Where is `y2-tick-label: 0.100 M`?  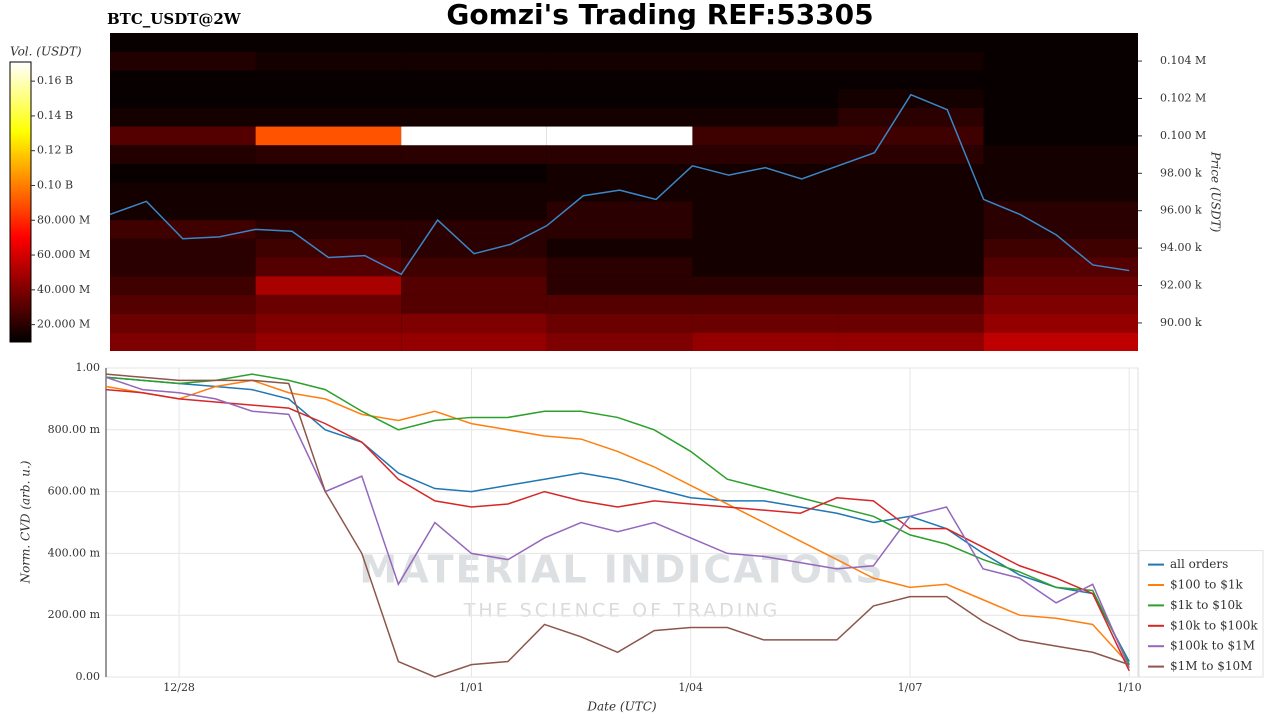 y2-tick-label: 0.100 M is located at coordinates (1183, 135).